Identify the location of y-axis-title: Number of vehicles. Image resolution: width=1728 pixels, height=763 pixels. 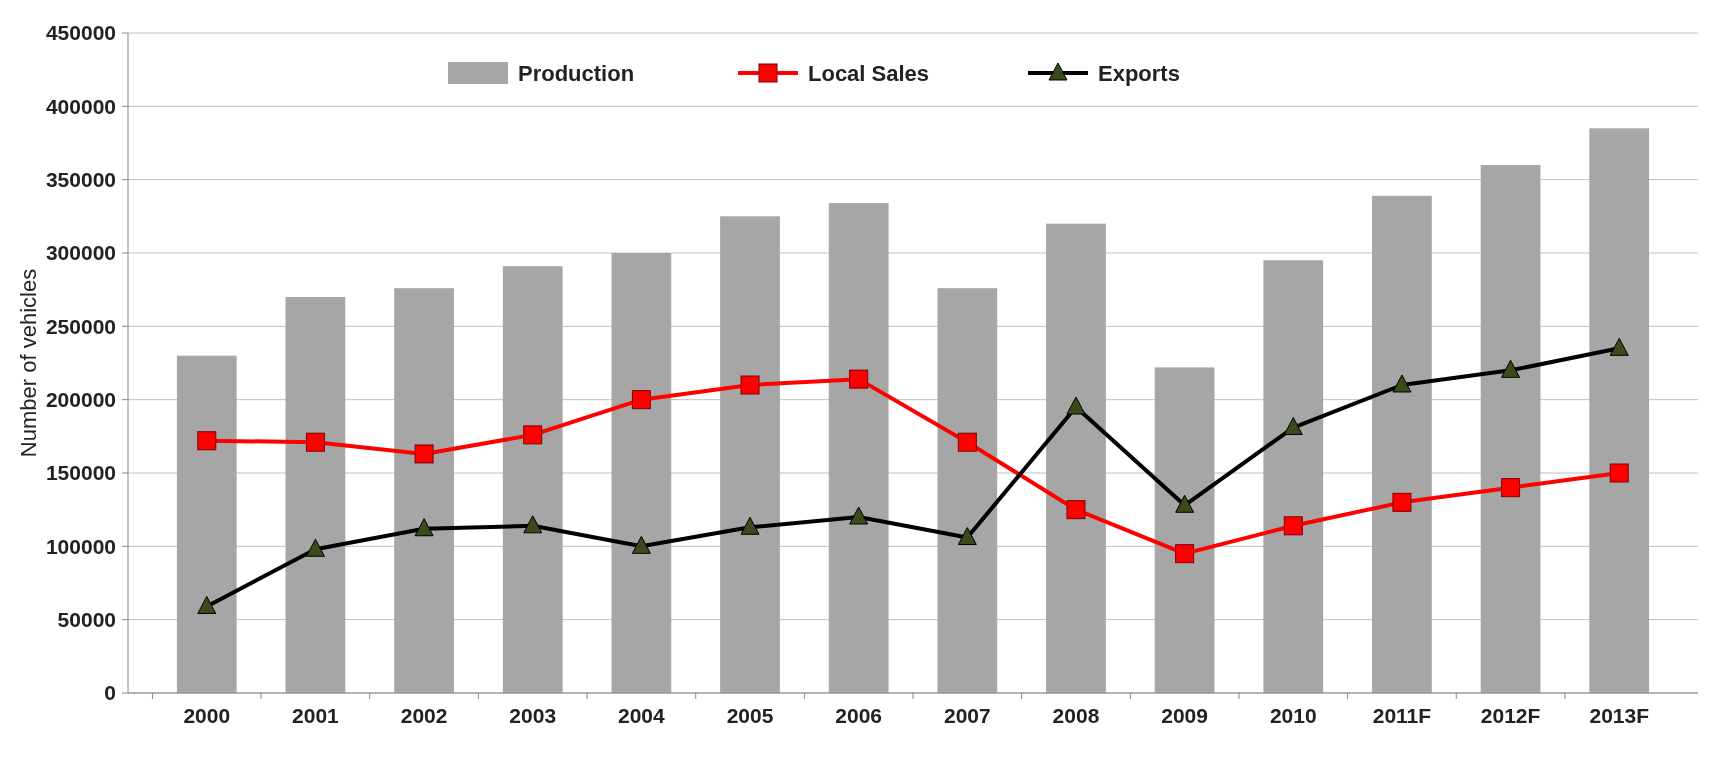
(28, 363).